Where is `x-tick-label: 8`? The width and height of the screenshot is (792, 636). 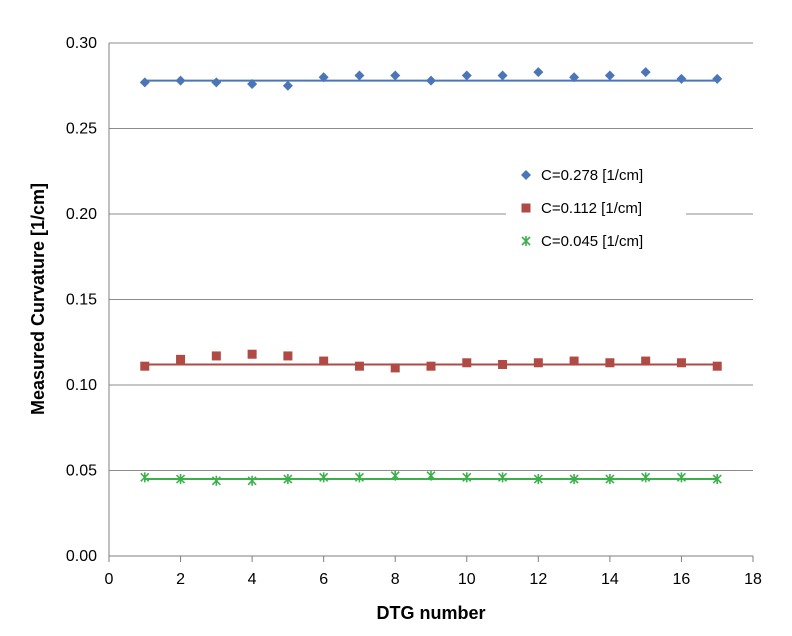 x-tick-label: 8 is located at coordinates (395, 579).